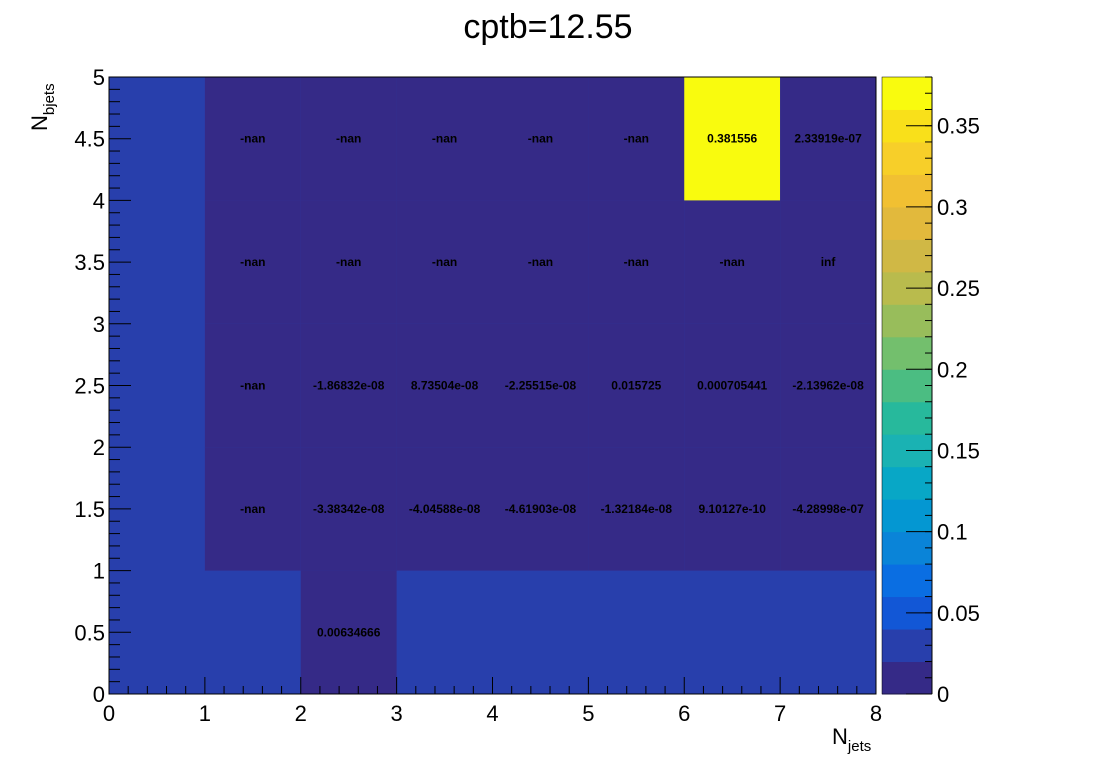  Describe the element at coordinates (876, 713) in the screenshot. I see `x-tick-label: 8` at that location.